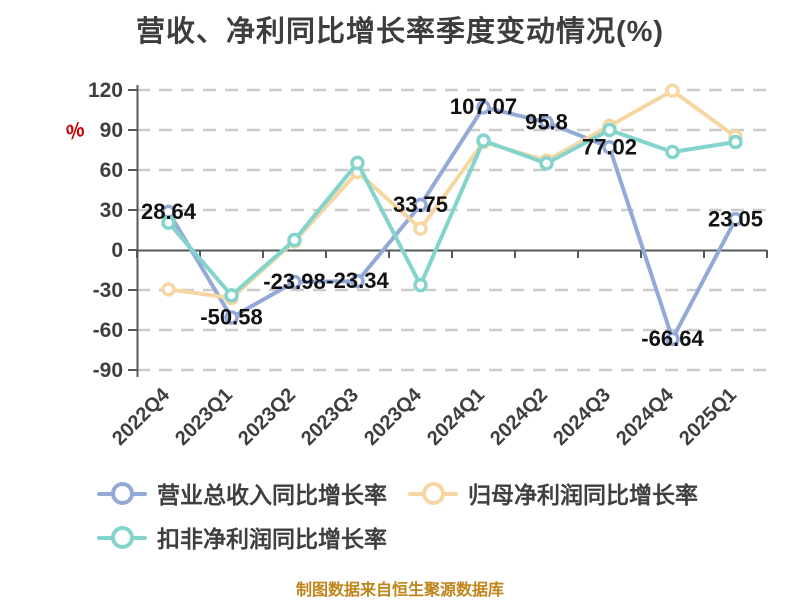 This screenshot has width=800, height=600. I want to click on x-axis-label: 2024Q4, so click(645, 416).